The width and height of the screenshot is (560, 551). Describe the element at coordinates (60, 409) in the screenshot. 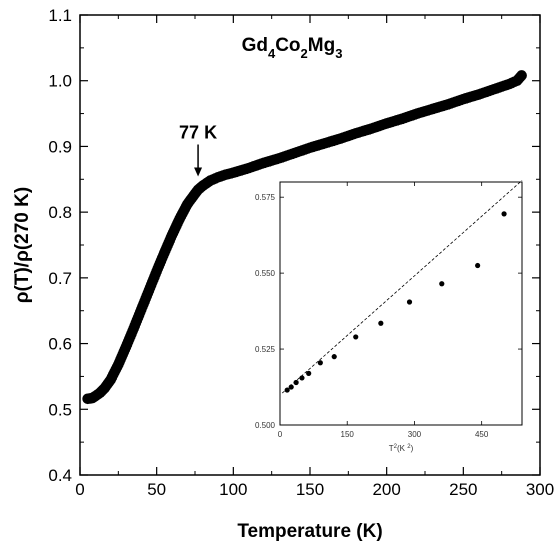

I see `y-tick-label: 0.5` at that location.